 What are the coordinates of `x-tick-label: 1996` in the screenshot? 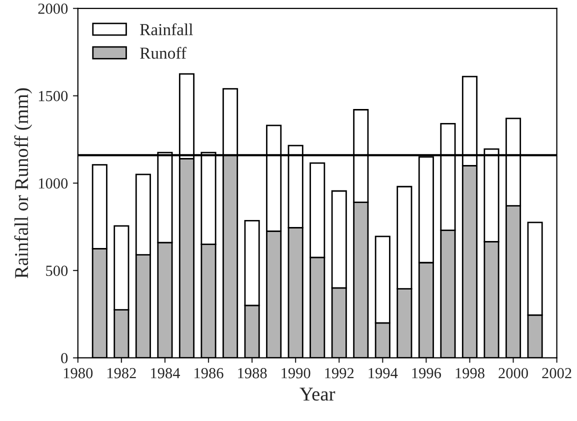 It's located at (427, 373).